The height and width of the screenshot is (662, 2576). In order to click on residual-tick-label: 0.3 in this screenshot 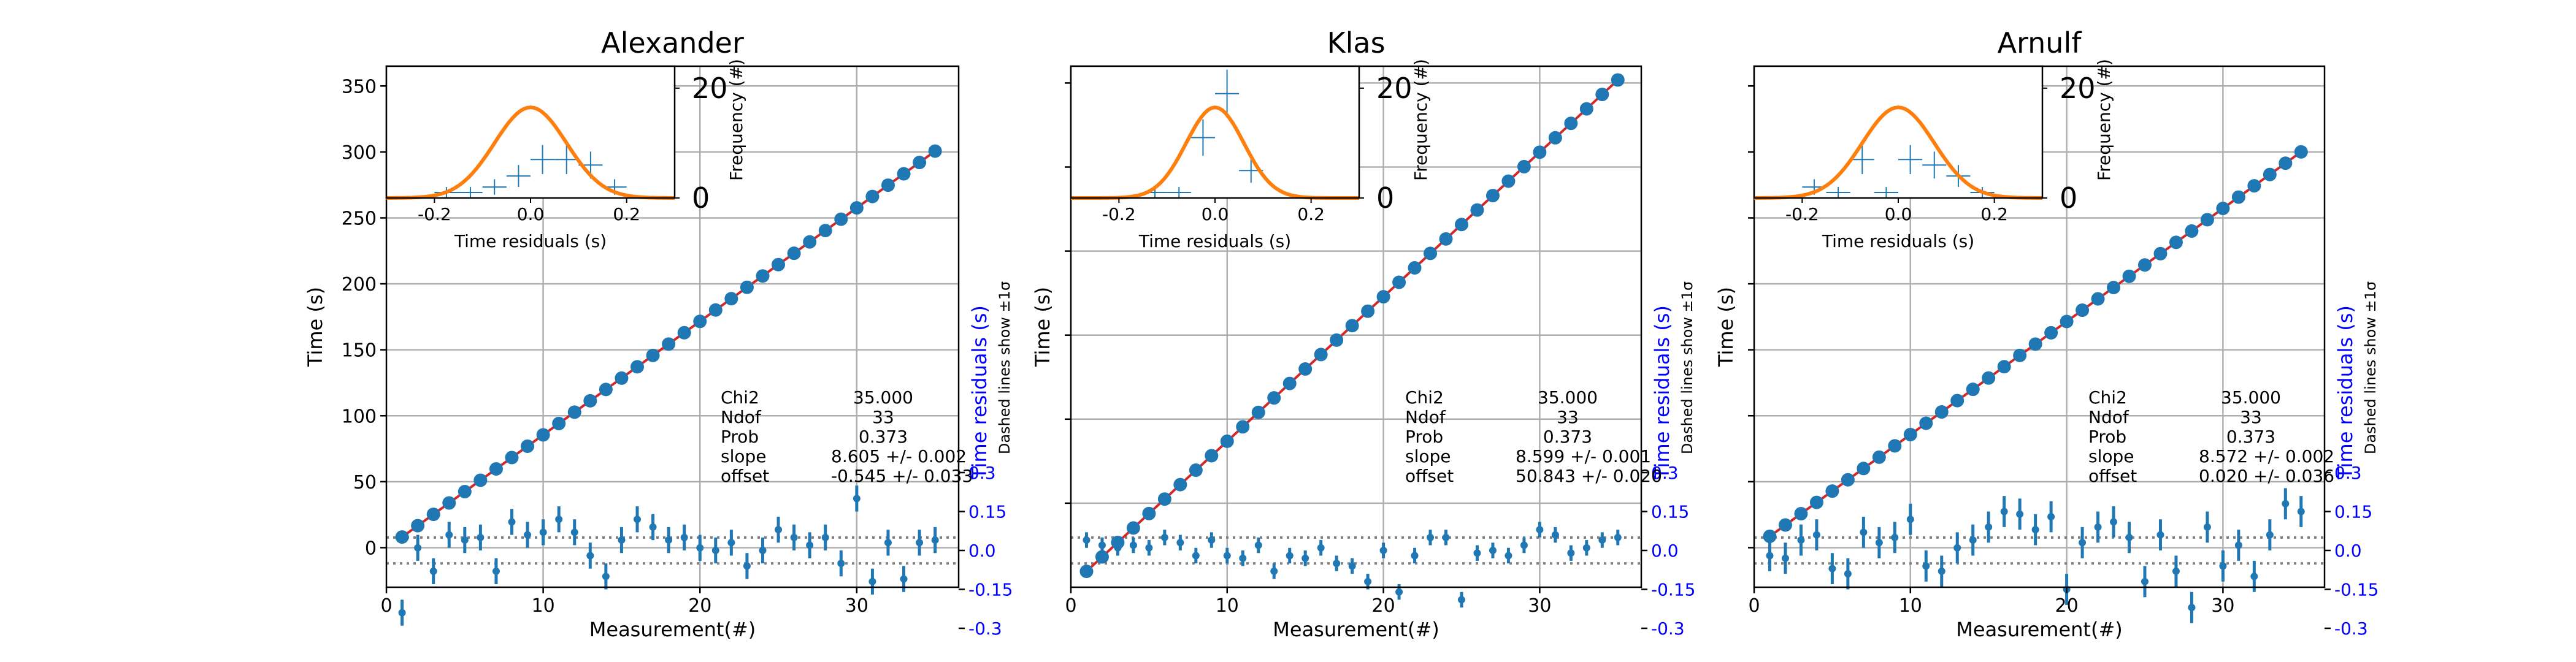, I will do `click(1665, 473)`.